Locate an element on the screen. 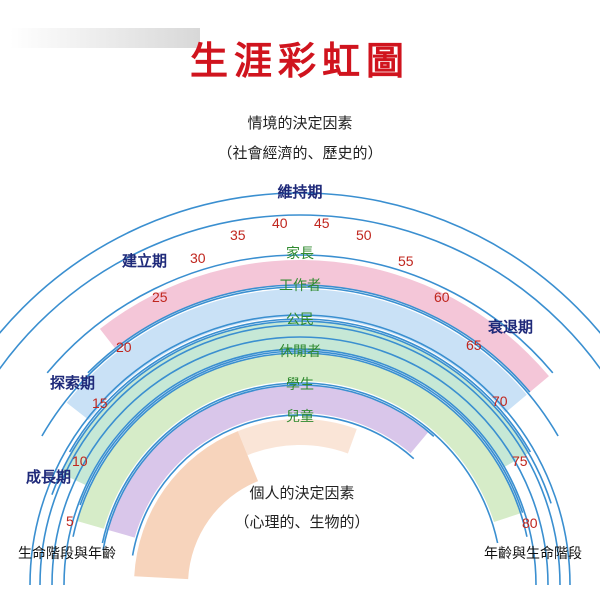  title-bar is located at coordinates (105, 38).